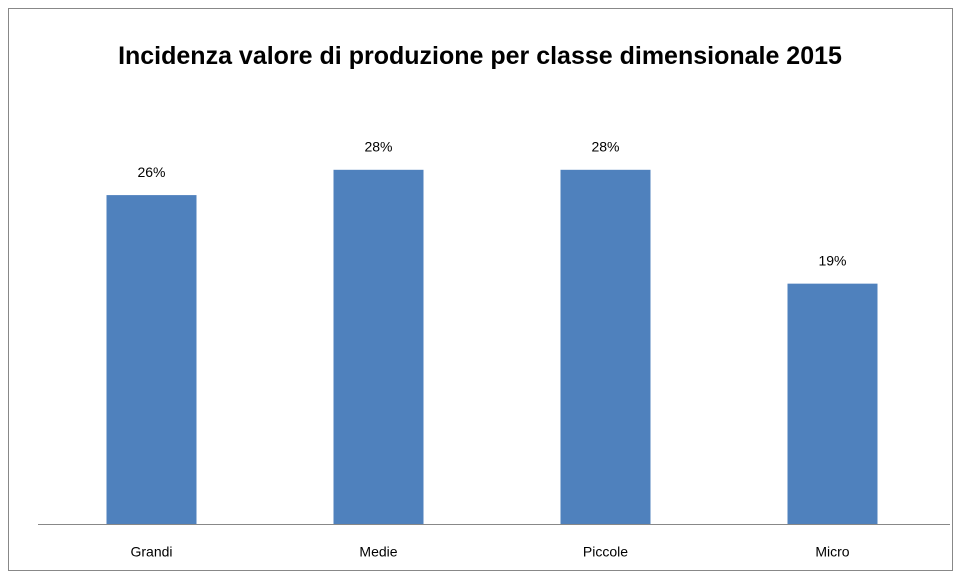 The image size is (961, 579). I want to click on x-tick-label: Grandi, so click(151, 552).